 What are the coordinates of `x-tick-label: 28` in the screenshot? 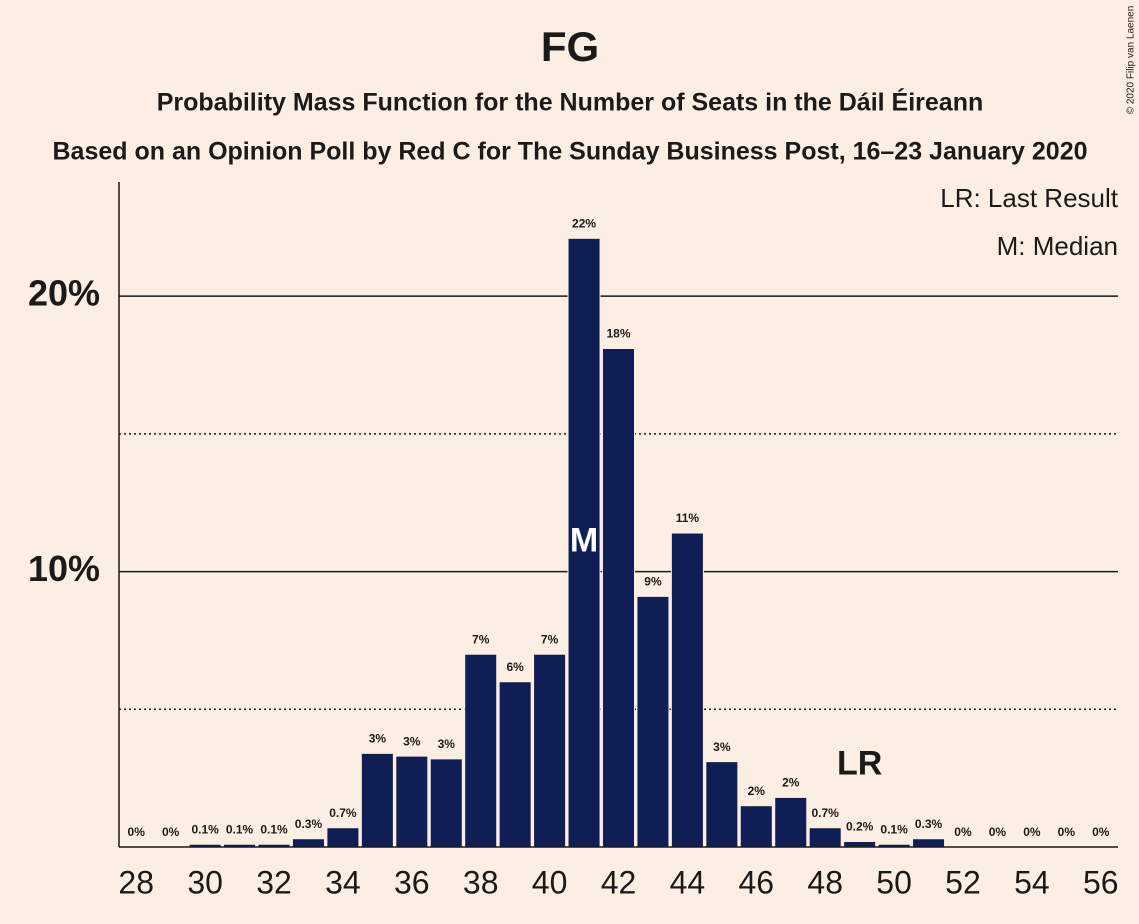 It's located at (136, 882).